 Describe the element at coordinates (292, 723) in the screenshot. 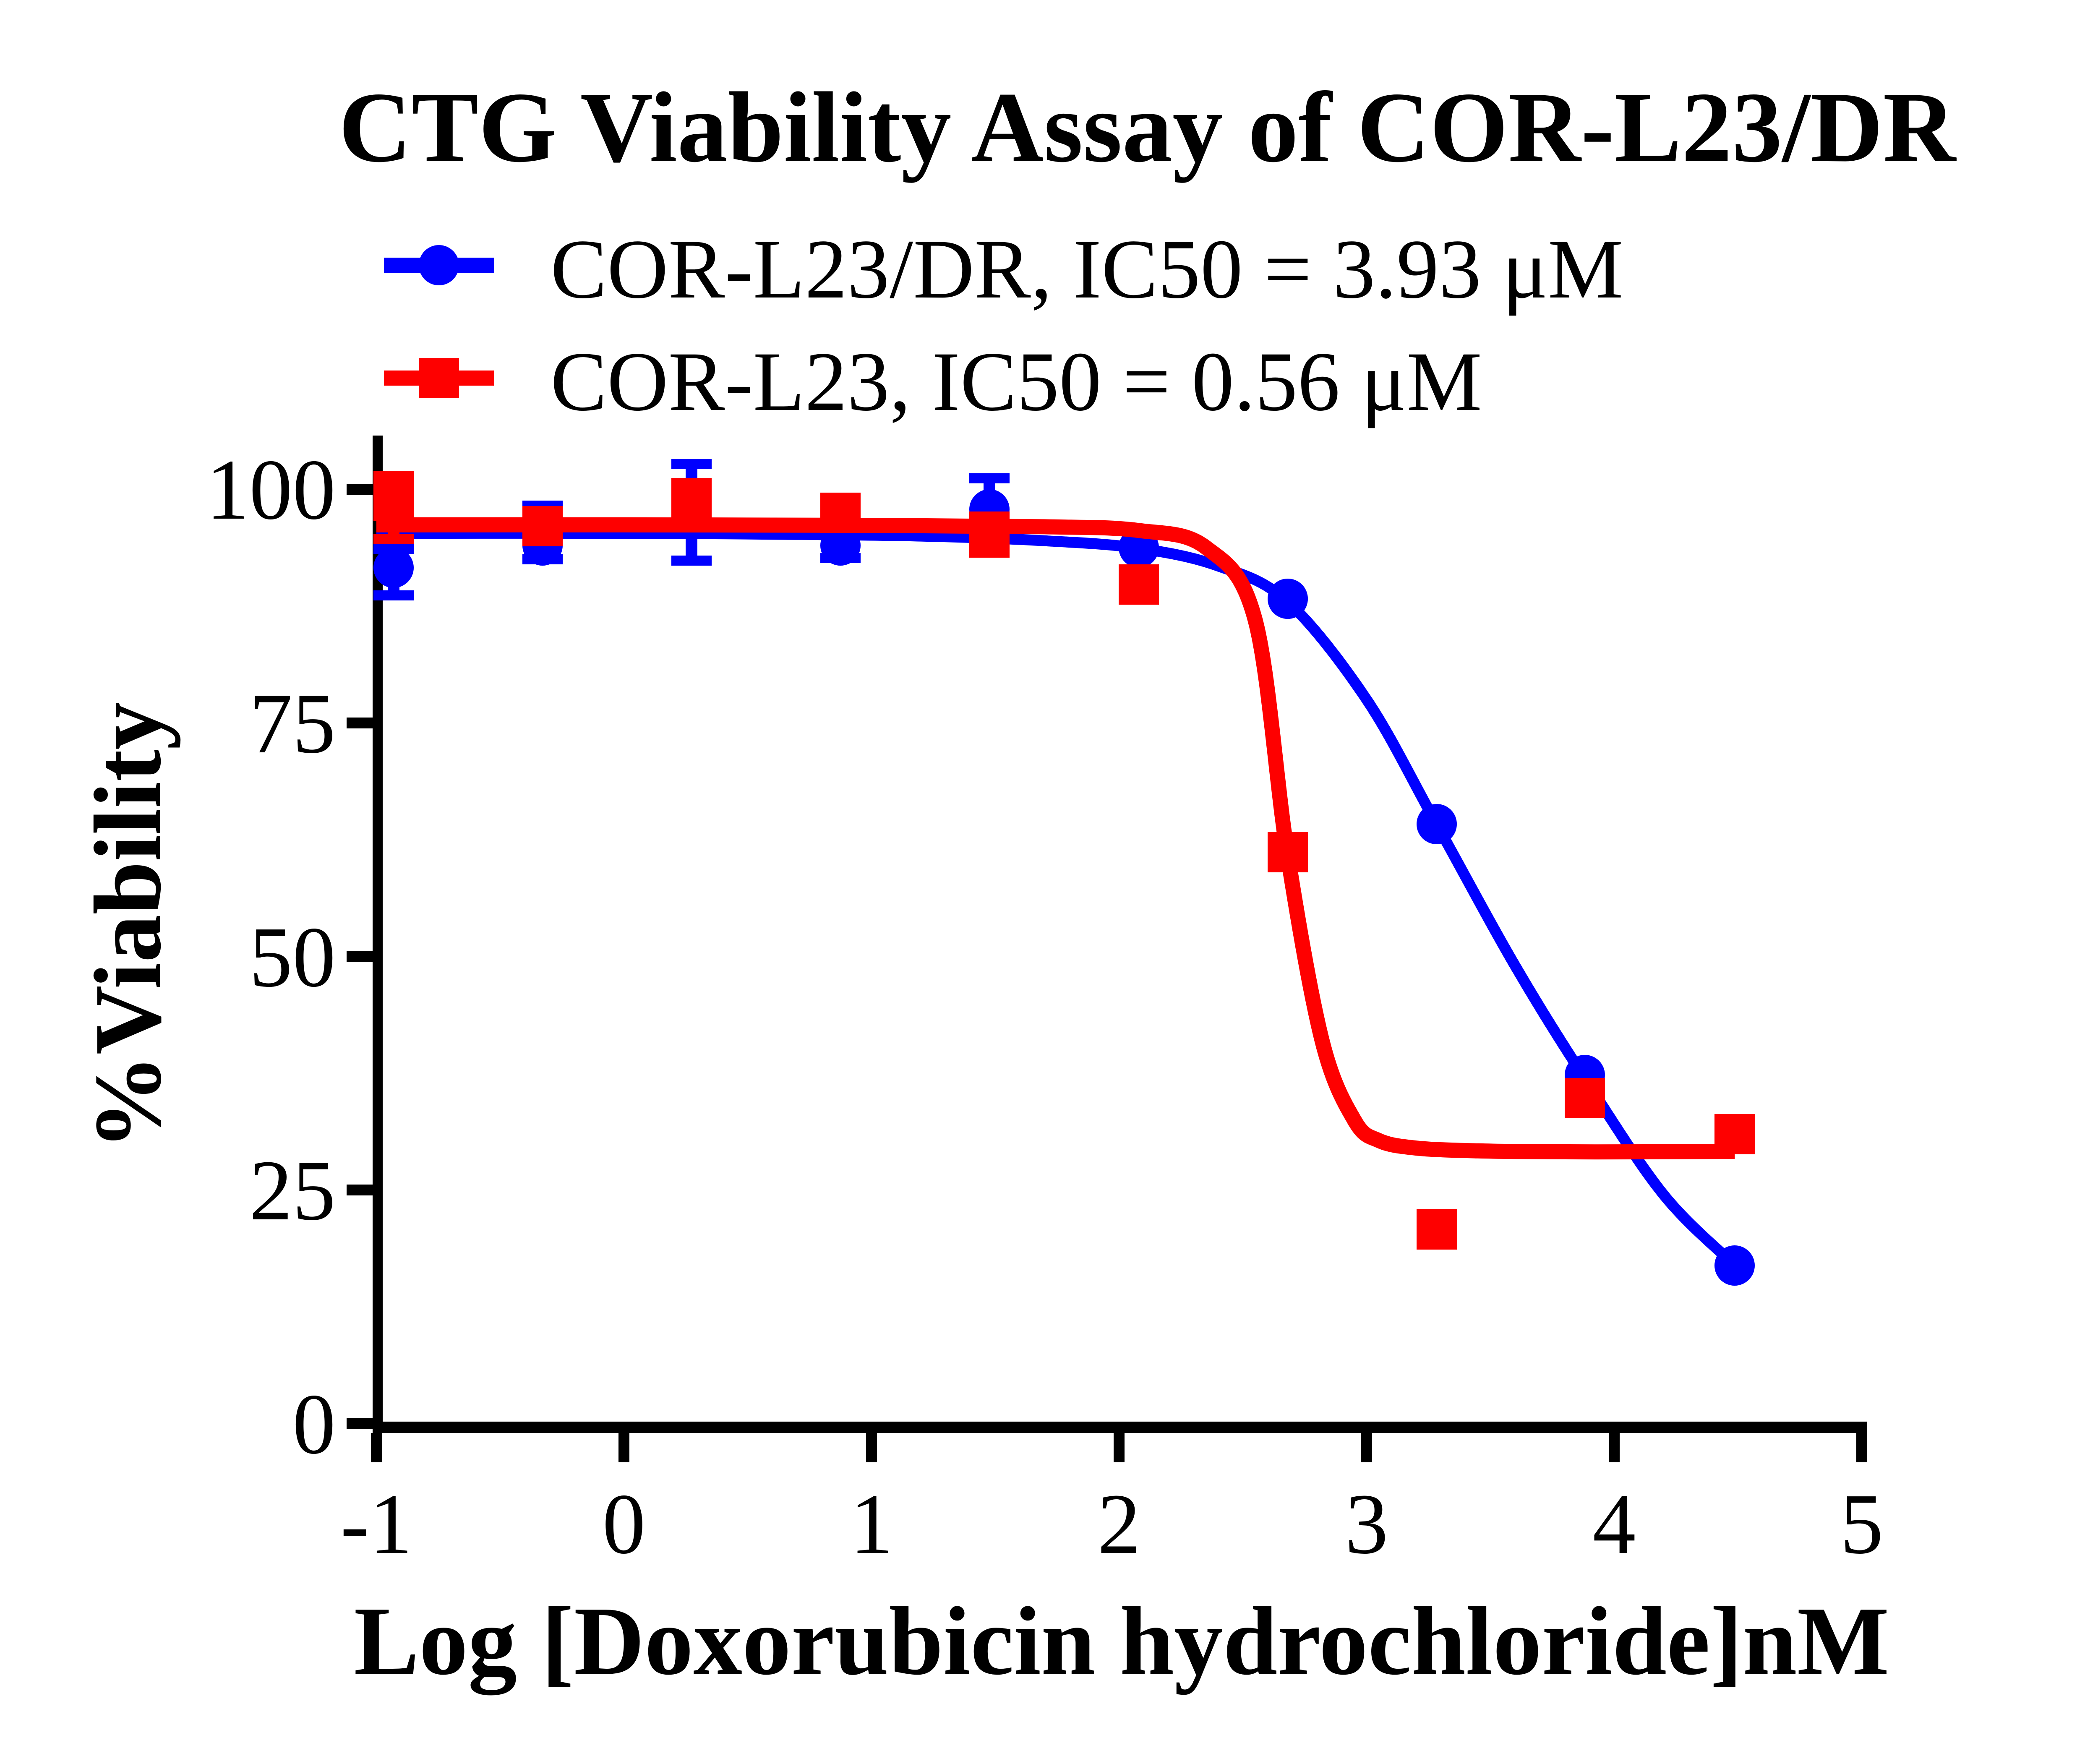

I see `svg-text: 75` at that location.